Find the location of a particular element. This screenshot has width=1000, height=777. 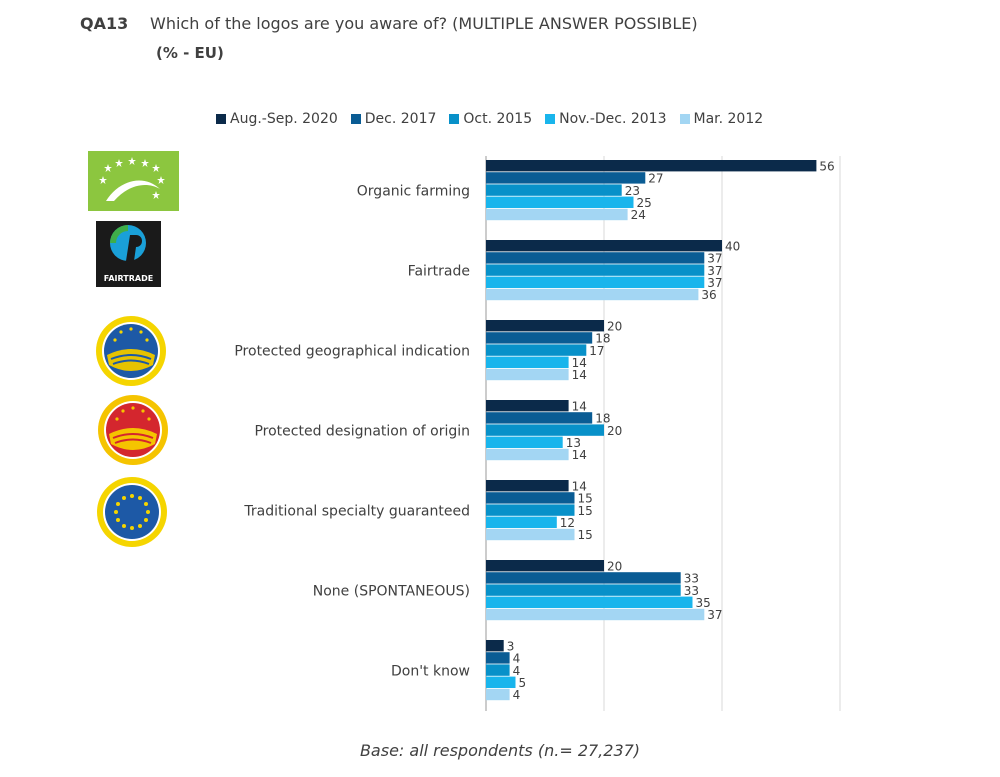

value-label: 17 is located at coordinates (596, 351).